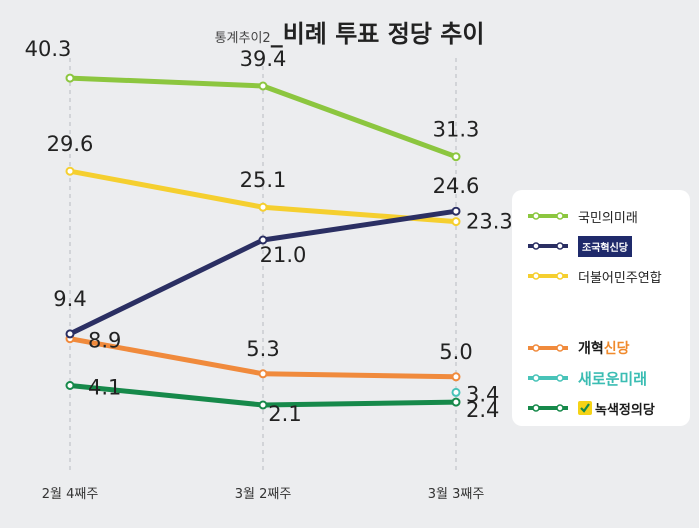 This screenshot has height=528, width=699. I want to click on legend-item-rebuilding: 조국혁신당, so click(579, 246).